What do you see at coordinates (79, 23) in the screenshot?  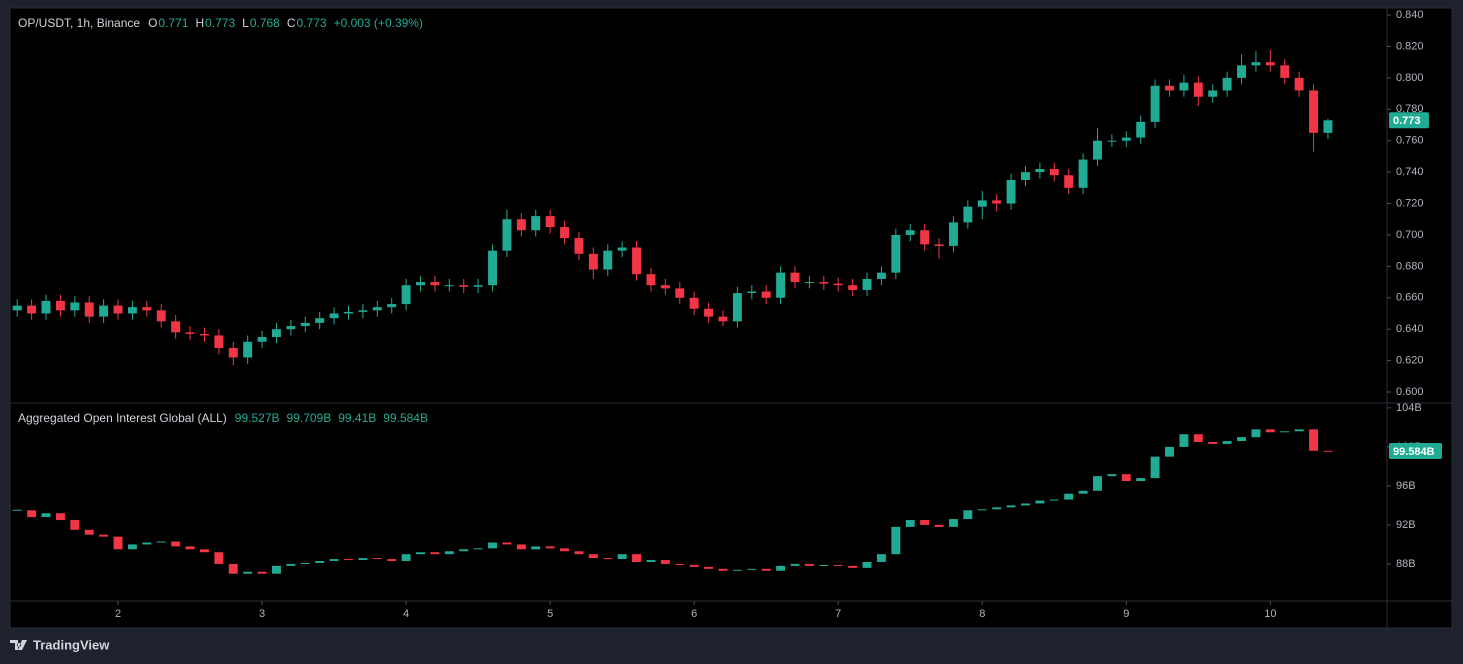 I see `chart-title: OP/USDT, 1h, Binance` at bounding box center [79, 23].